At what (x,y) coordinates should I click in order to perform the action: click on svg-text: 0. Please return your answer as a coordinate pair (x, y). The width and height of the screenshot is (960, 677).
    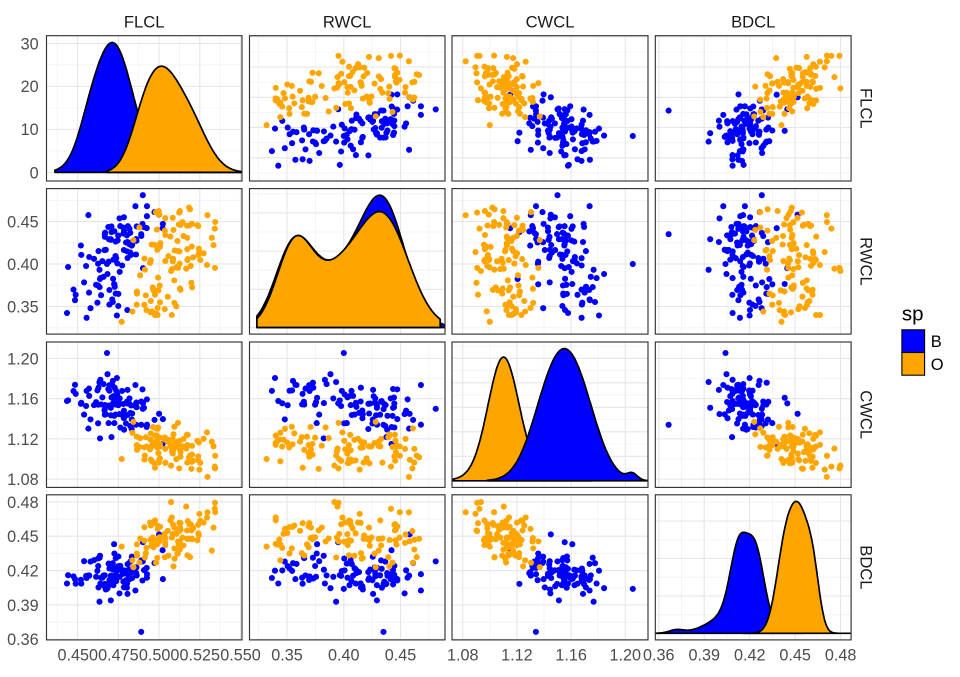
    Looking at the image, I should click on (34, 173).